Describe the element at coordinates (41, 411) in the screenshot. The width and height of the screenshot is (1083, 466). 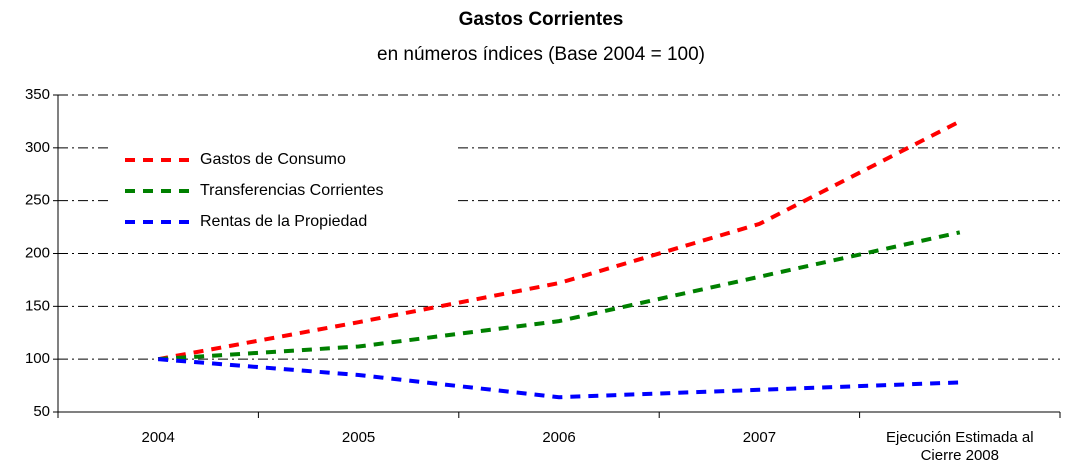
I see `y-tick-label: 50` at that location.